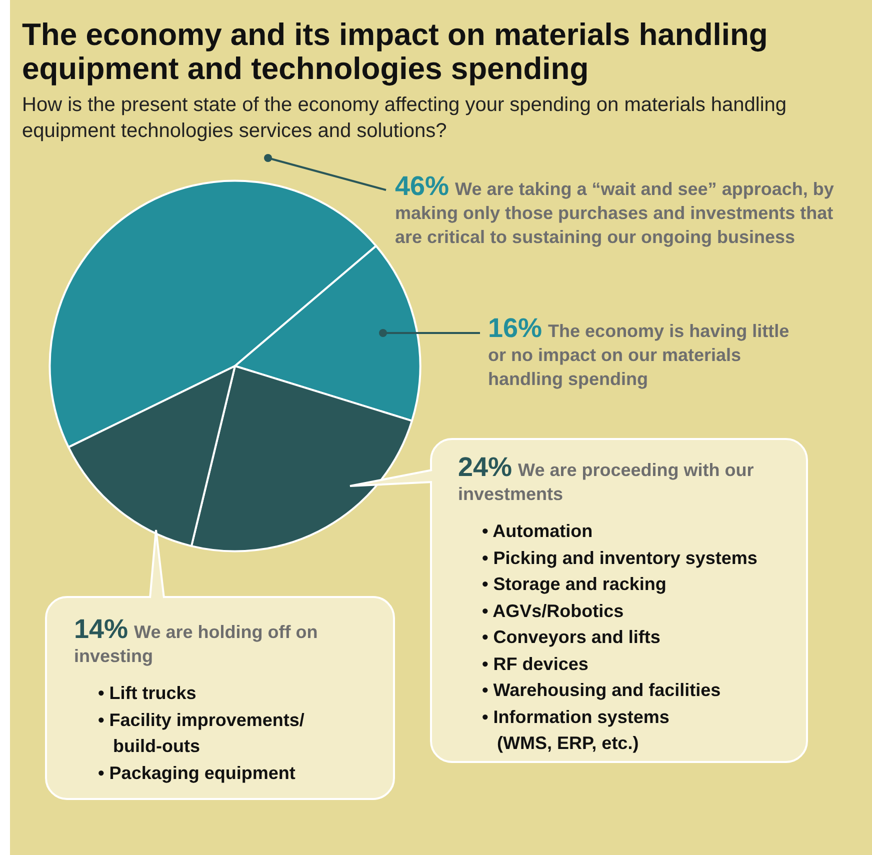 Image resolution: width=872 pixels, height=855 pixels. I want to click on data-label: 46%, so click(422, 186).